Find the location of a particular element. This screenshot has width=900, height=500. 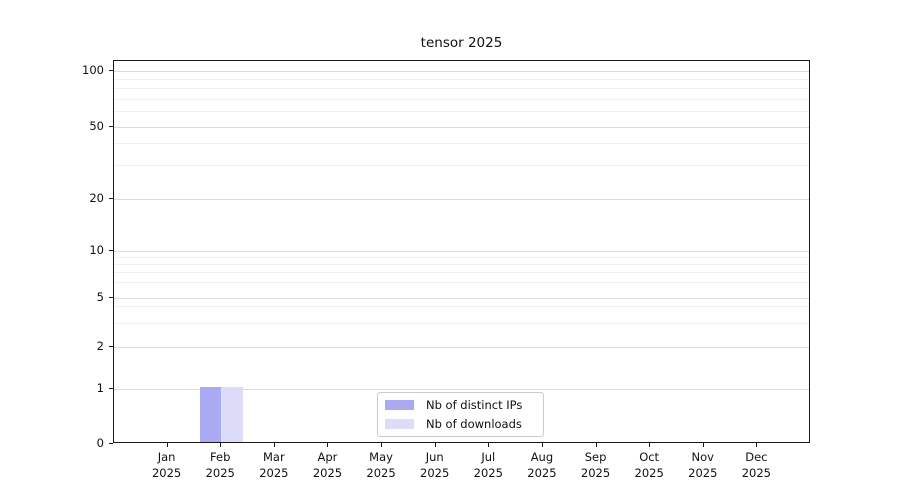

legend-item: Nb of distinct IPs is located at coordinates (460, 405).